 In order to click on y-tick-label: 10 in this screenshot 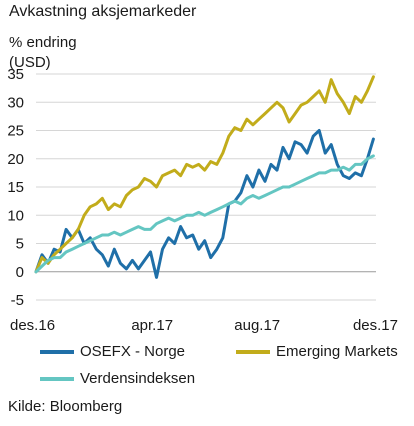, I will do `click(15, 215)`.